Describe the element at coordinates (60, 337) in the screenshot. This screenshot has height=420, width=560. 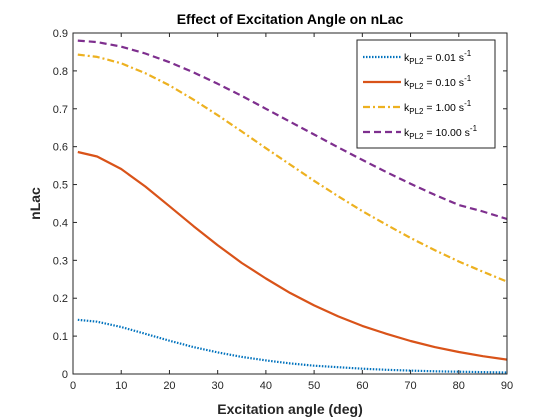
I see `y-tick-label: 0.1` at that location.